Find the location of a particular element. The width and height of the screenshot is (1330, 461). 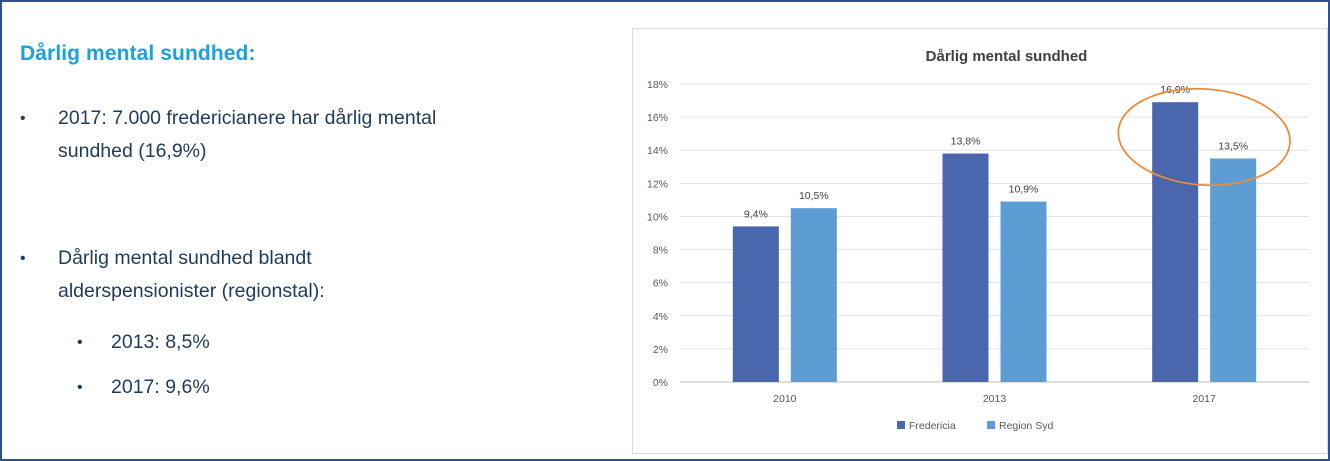

y-tick-label: 0% is located at coordinates (660, 383).